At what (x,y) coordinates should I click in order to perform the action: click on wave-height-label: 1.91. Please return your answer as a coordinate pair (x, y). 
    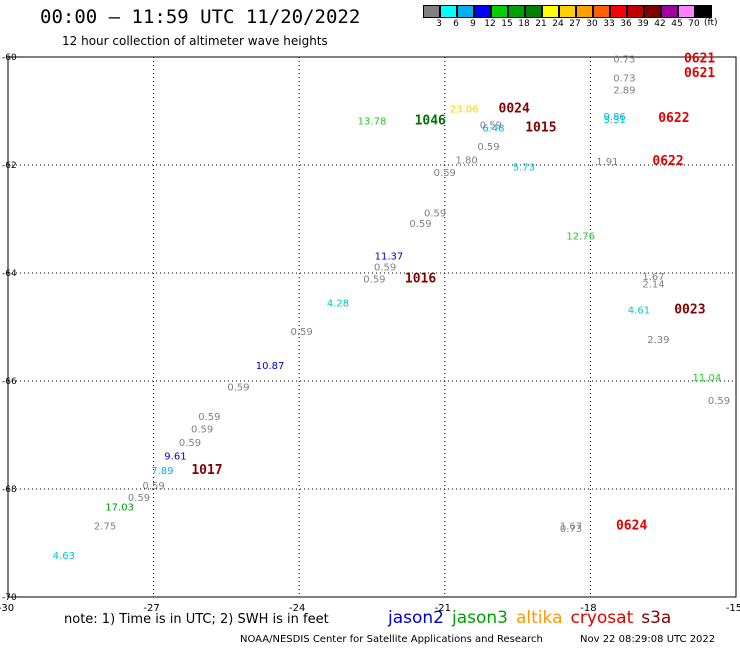
    Looking at the image, I should click on (607, 162).